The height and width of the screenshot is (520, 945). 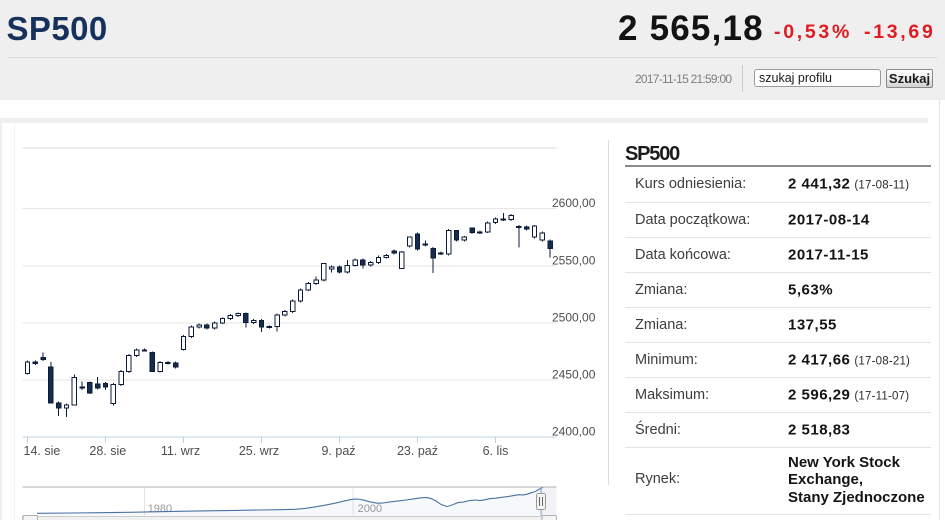 I want to click on svg-text: 9. paź, so click(x=338, y=451).